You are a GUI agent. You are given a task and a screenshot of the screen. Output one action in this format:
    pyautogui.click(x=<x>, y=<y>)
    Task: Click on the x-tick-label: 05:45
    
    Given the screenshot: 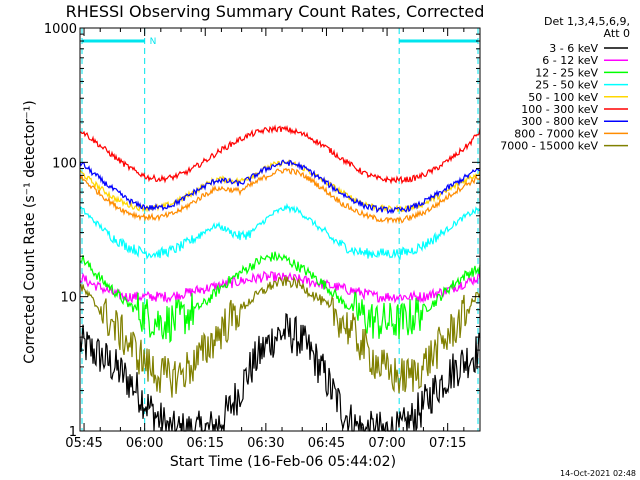 What is the action you would take?
    pyautogui.click(x=83, y=443)
    